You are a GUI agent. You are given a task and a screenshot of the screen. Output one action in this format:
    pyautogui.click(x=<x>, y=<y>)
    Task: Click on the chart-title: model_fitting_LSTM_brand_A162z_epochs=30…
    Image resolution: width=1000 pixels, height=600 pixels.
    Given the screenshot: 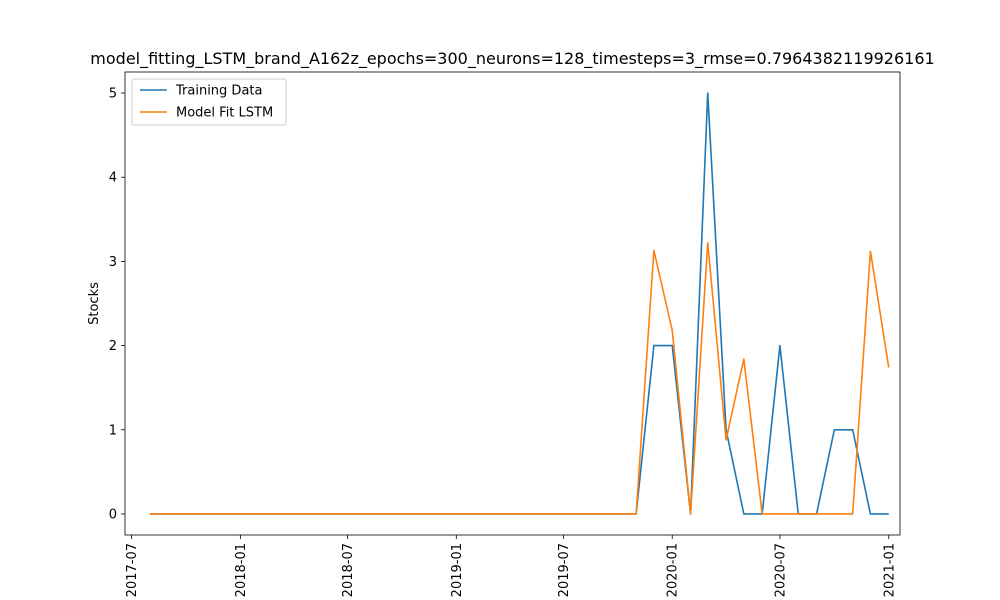 What is the action you would take?
    pyautogui.click(x=512, y=59)
    